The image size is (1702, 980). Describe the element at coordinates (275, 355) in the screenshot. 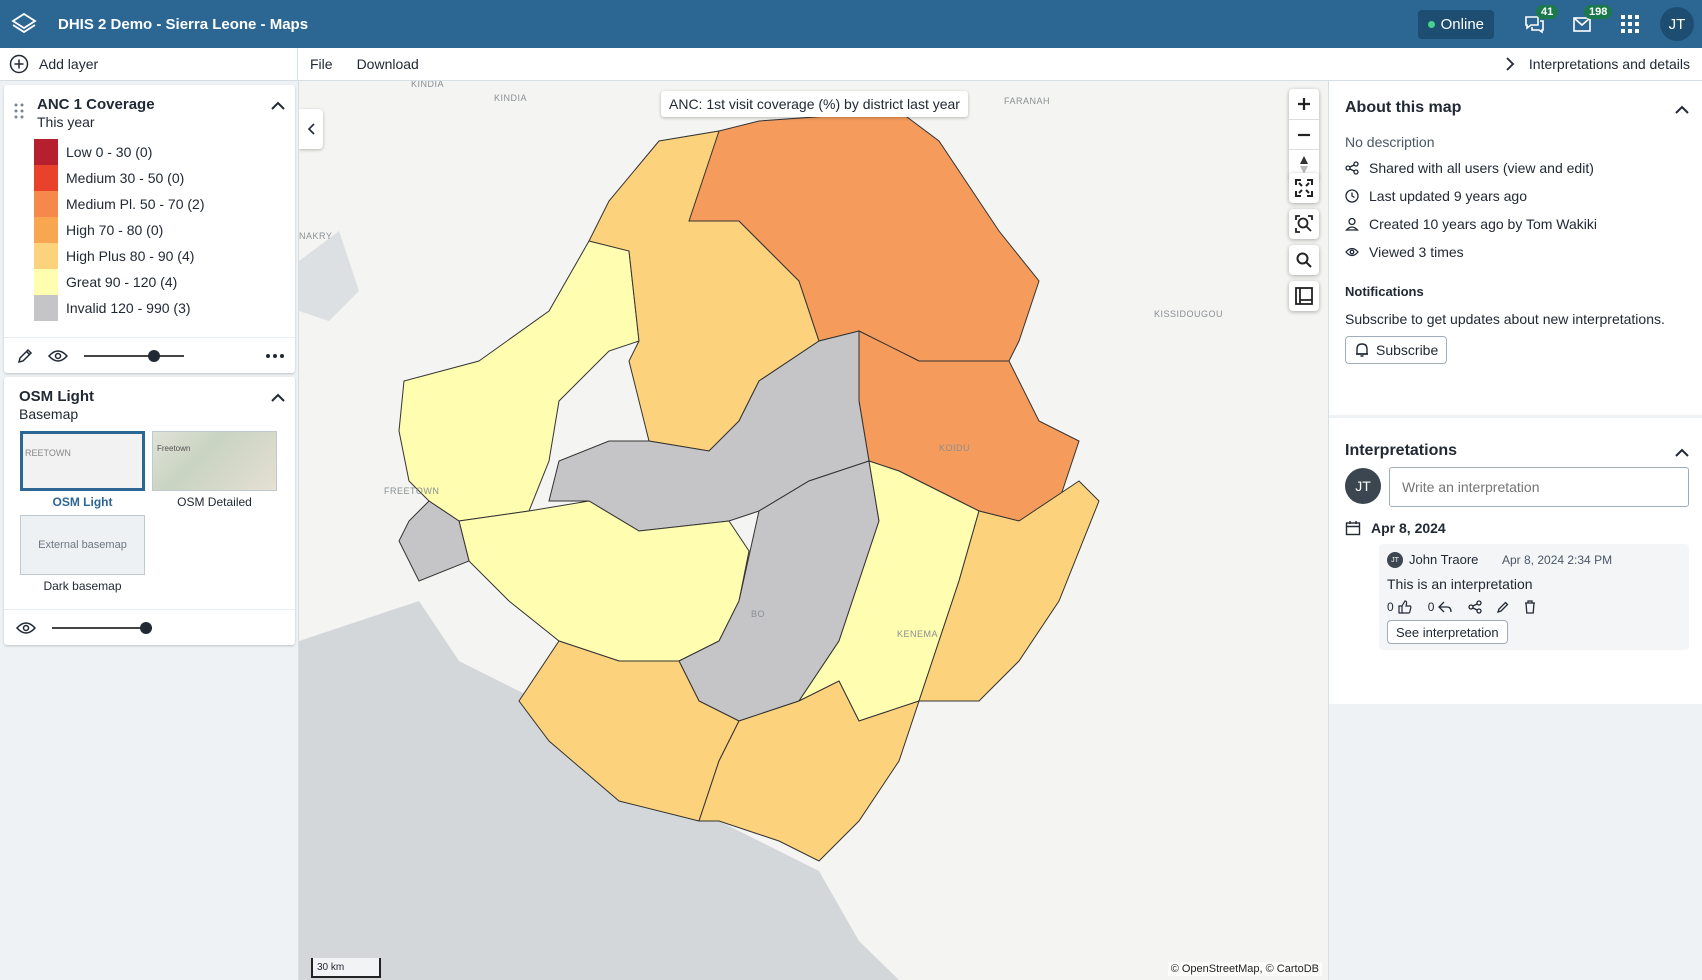

I see `more-options-icon` at that location.